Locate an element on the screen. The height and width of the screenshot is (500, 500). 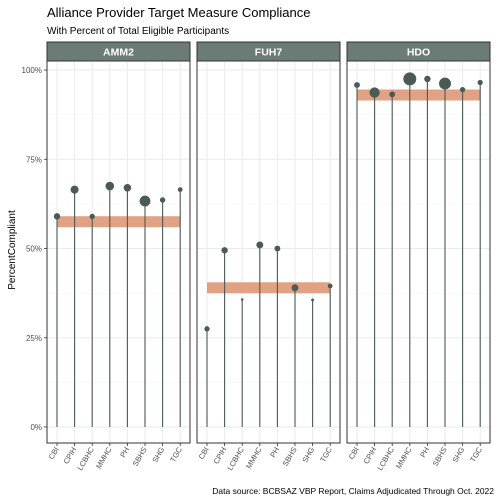
y-tick-label: 0% is located at coordinates (36, 427).